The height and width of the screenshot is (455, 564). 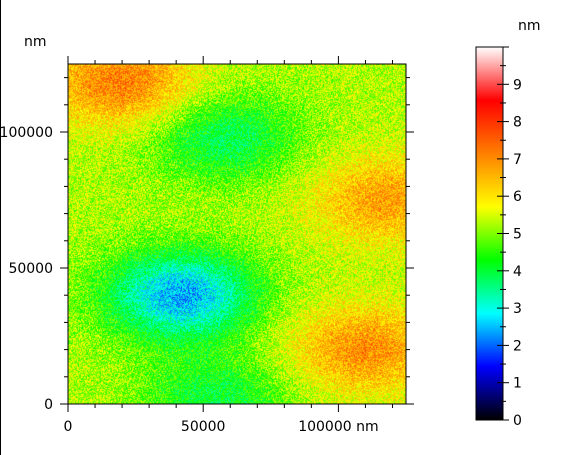 I want to click on colorbar-tick-label: 3, so click(x=517, y=309).